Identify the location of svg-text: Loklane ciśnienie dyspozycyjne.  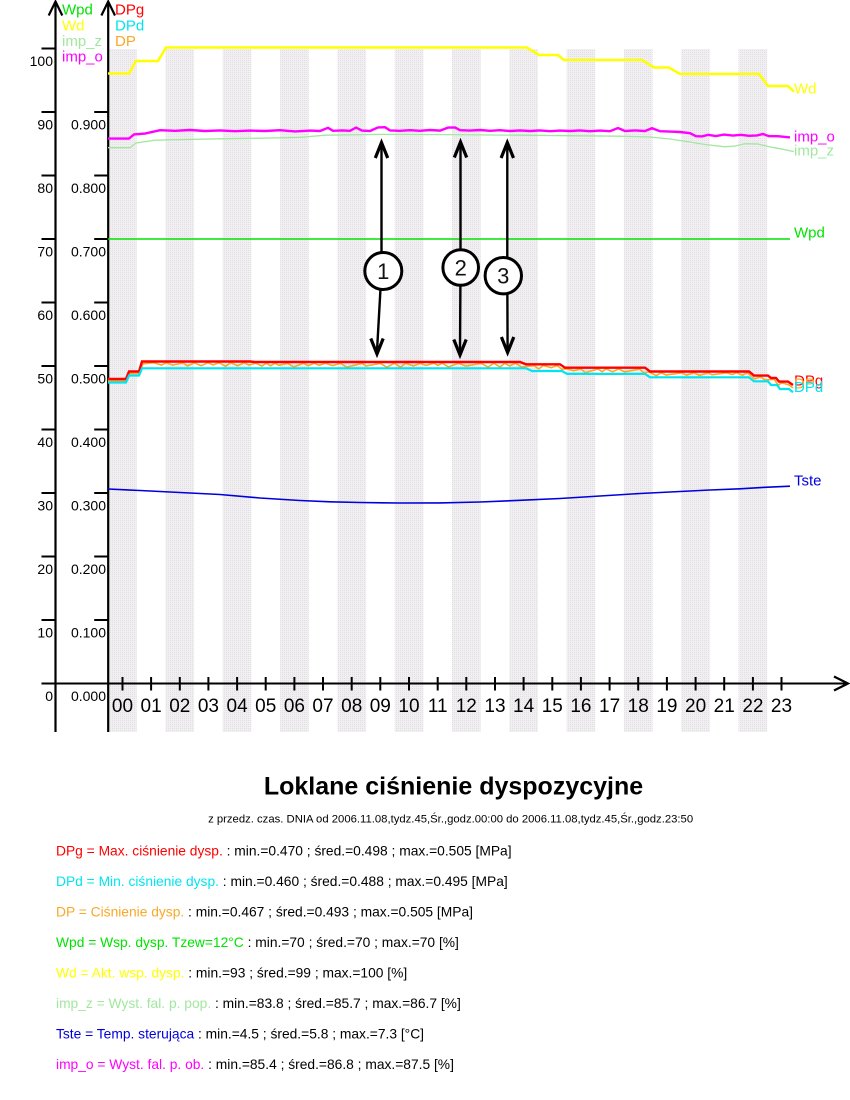
(453, 787).